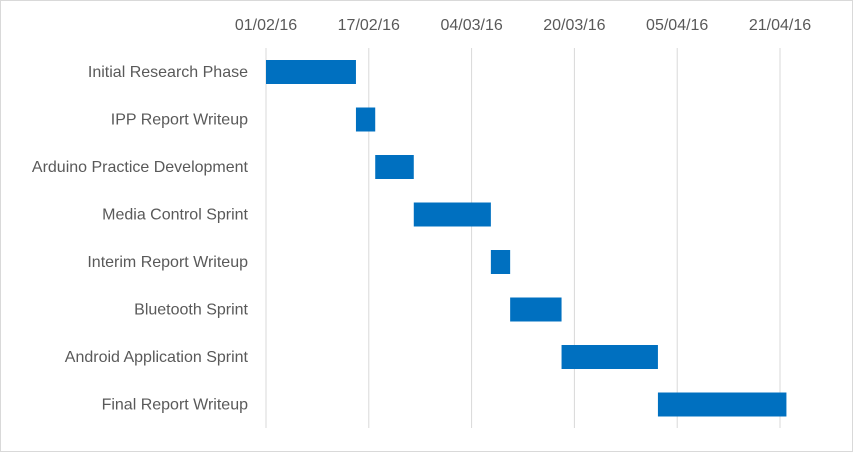 The width and height of the screenshot is (853, 452). Describe the element at coordinates (157, 357) in the screenshot. I see `task-label: Android Application Sprint` at that location.